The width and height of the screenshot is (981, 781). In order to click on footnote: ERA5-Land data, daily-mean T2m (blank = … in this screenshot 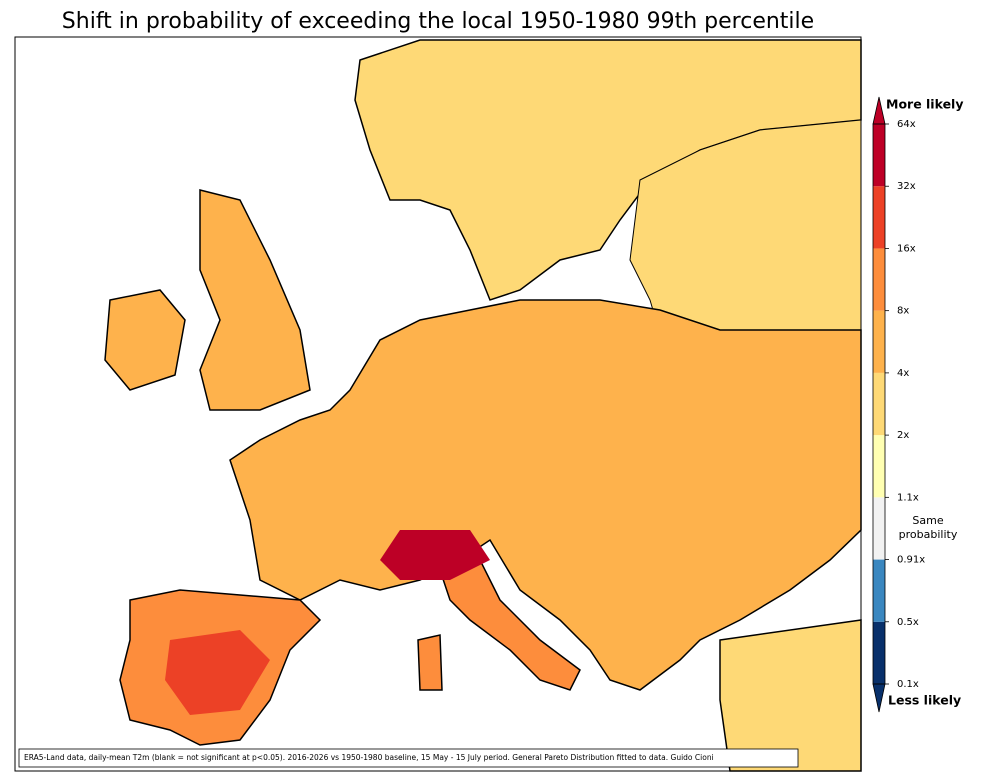, I will do `click(369, 757)`.